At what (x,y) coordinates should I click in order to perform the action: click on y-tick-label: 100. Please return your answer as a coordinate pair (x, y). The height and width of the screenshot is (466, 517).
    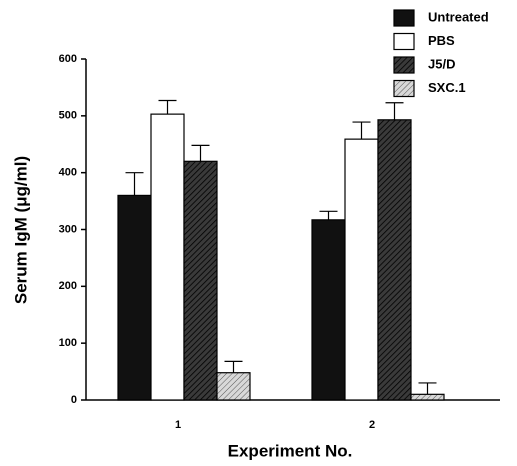
    Looking at the image, I should click on (68, 343).